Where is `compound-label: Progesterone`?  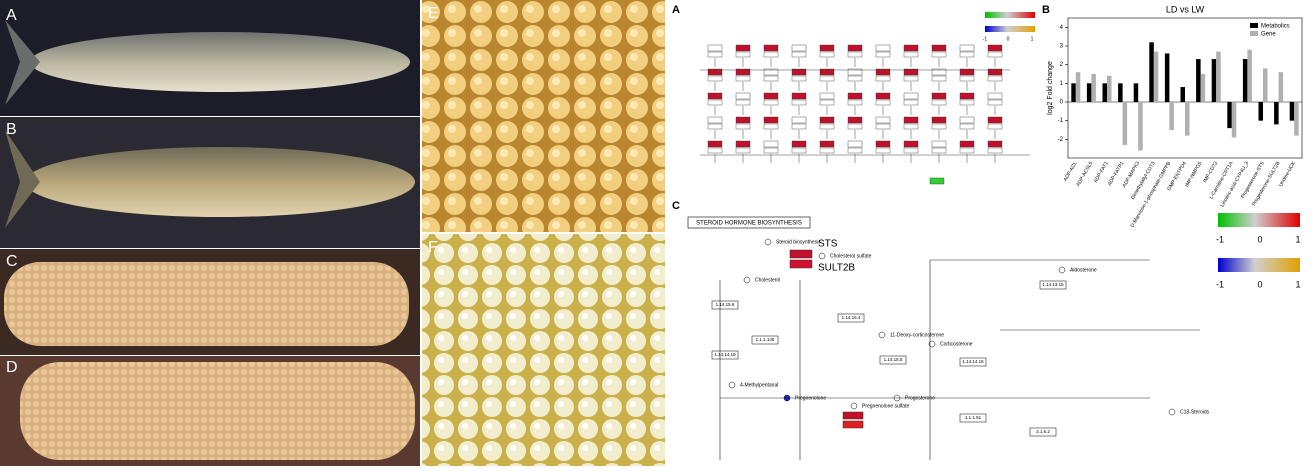
compound-label: Progesterone is located at coordinates (920, 398).